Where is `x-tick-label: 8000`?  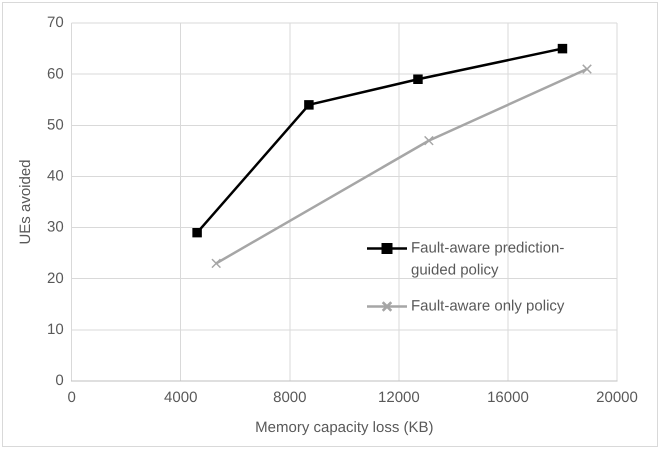 x-tick-label: 8000 is located at coordinates (289, 397).